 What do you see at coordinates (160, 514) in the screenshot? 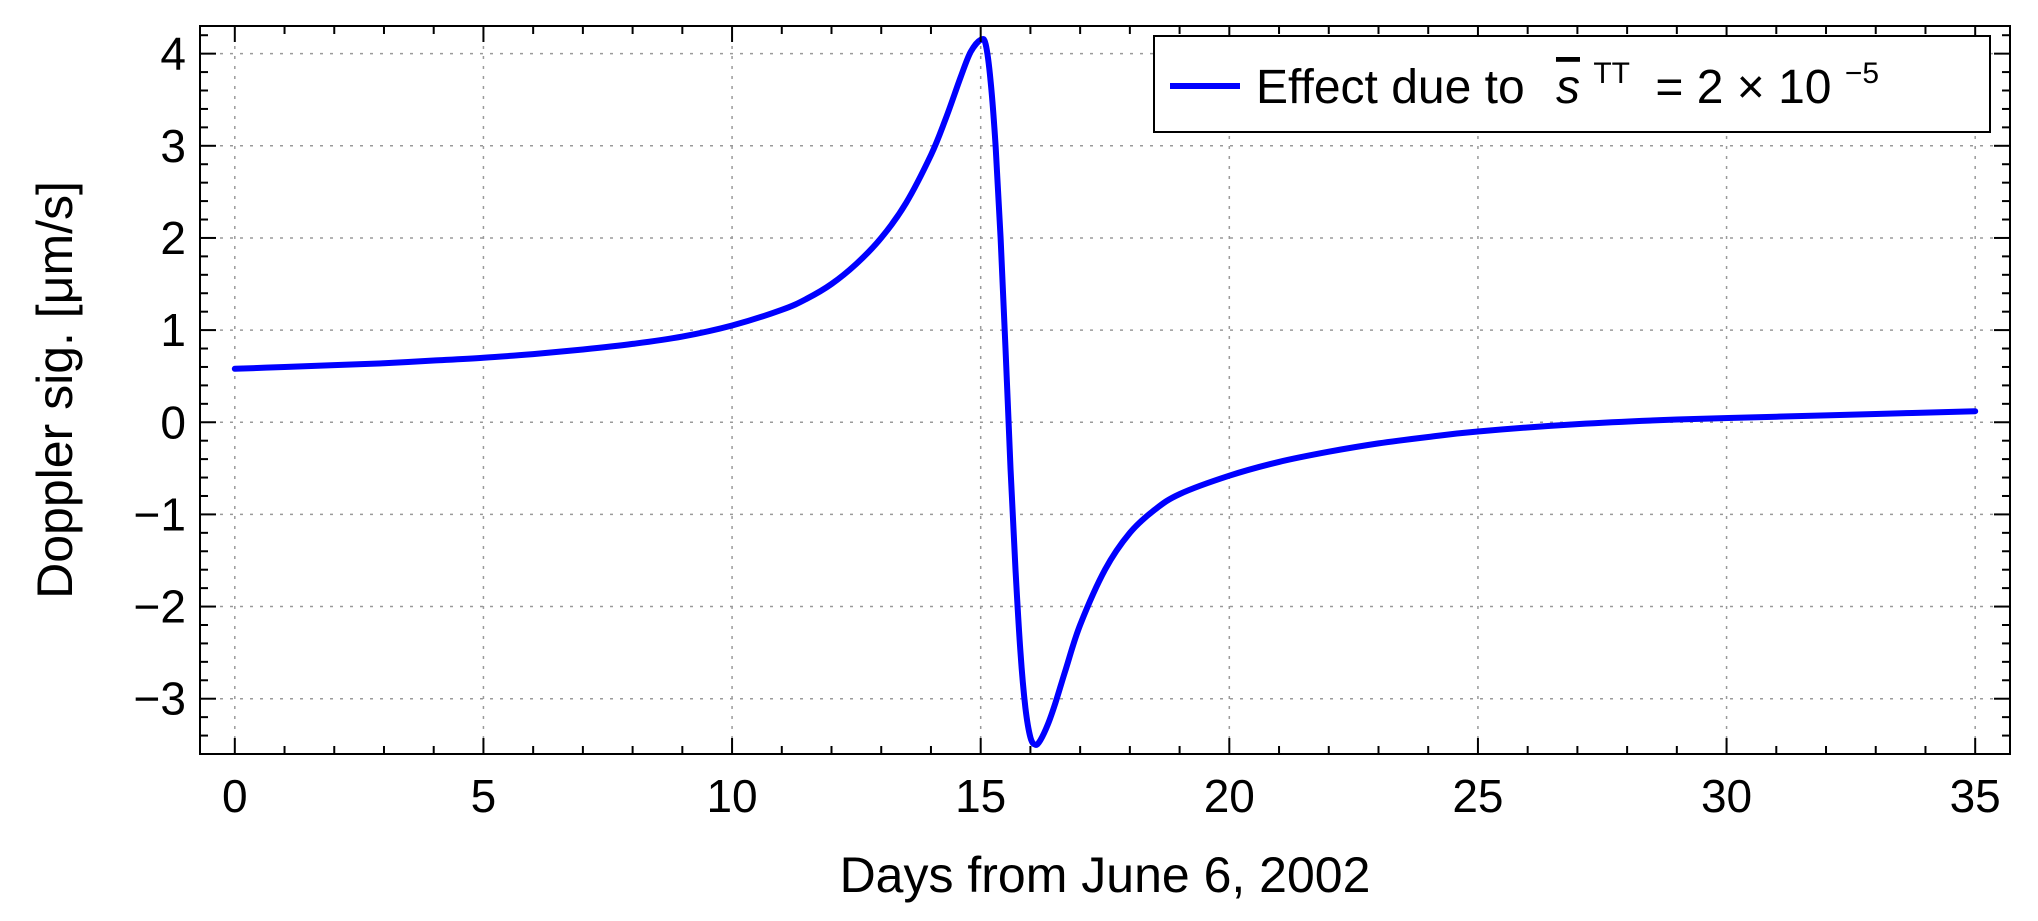
I see `y-tick-label: −1` at bounding box center [160, 514].